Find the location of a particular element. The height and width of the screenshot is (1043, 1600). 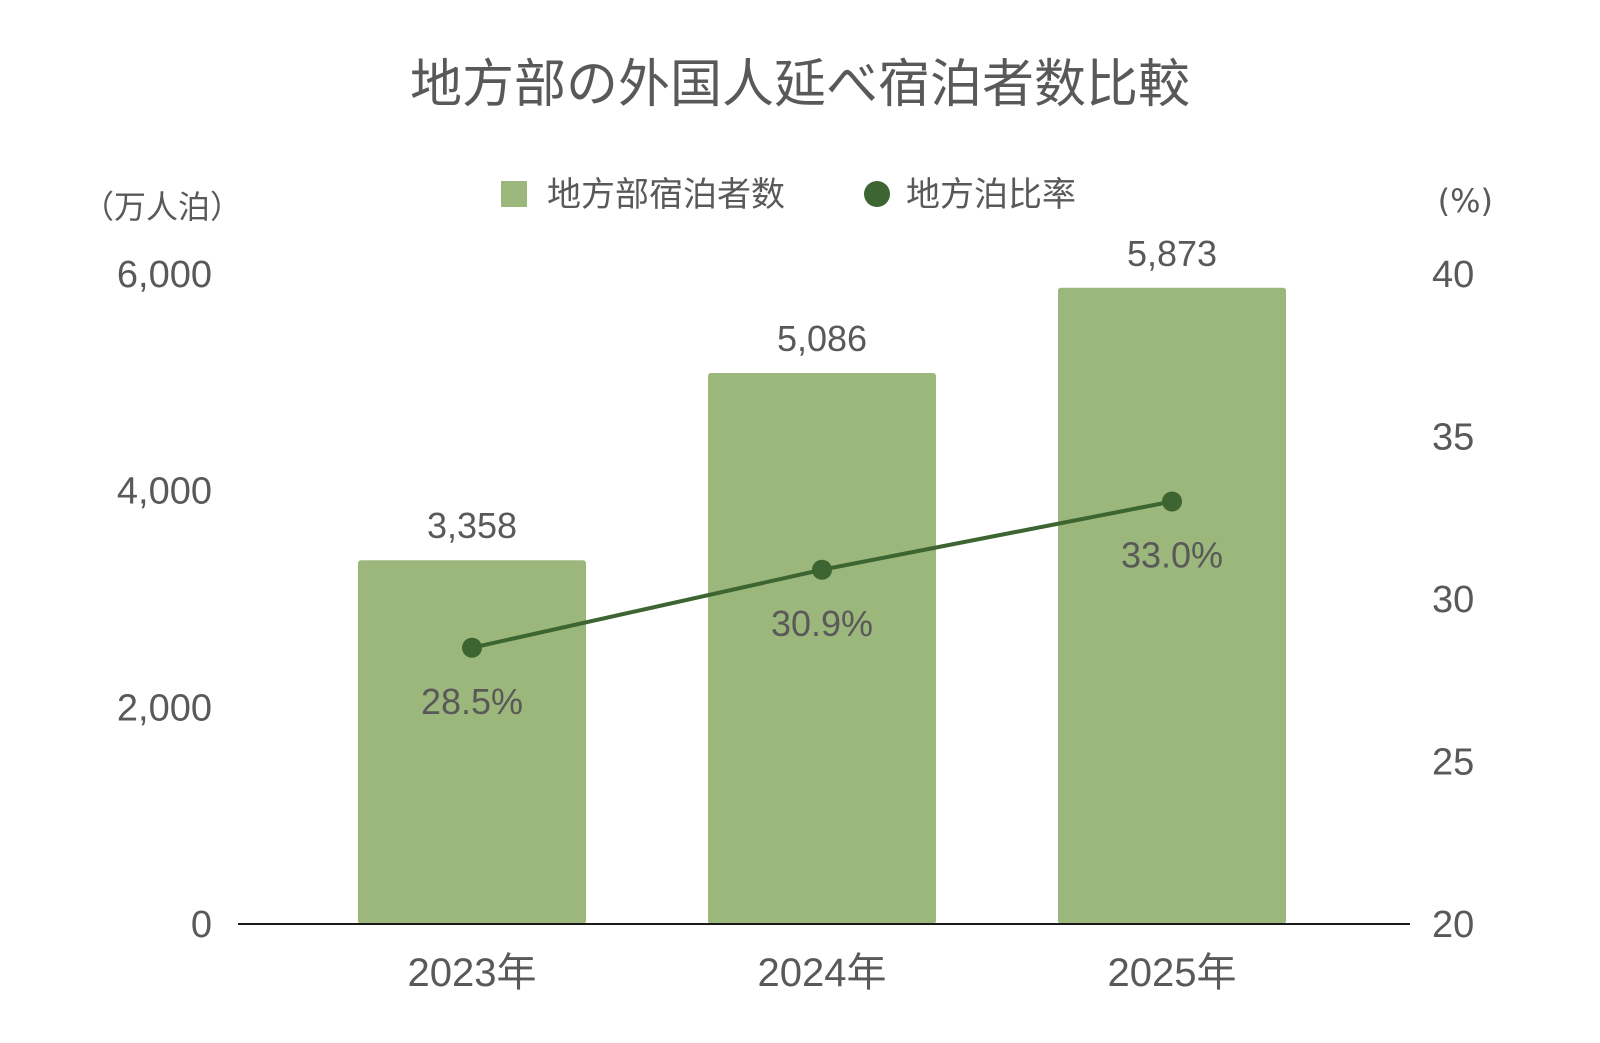

left-tick-label: 4,000 is located at coordinates (164, 492).